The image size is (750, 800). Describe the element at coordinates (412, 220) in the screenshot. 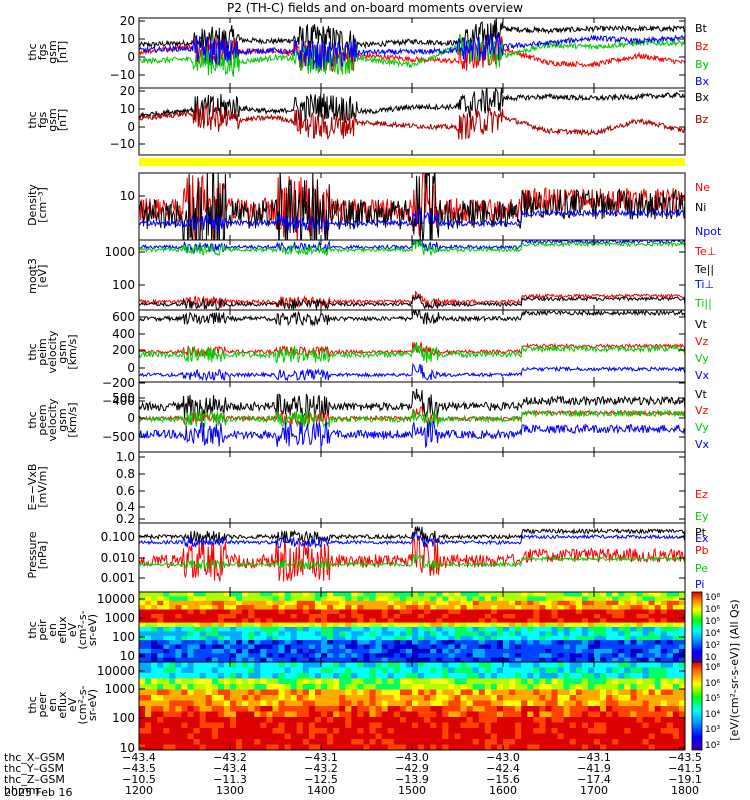

I see `series-npot` at that location.